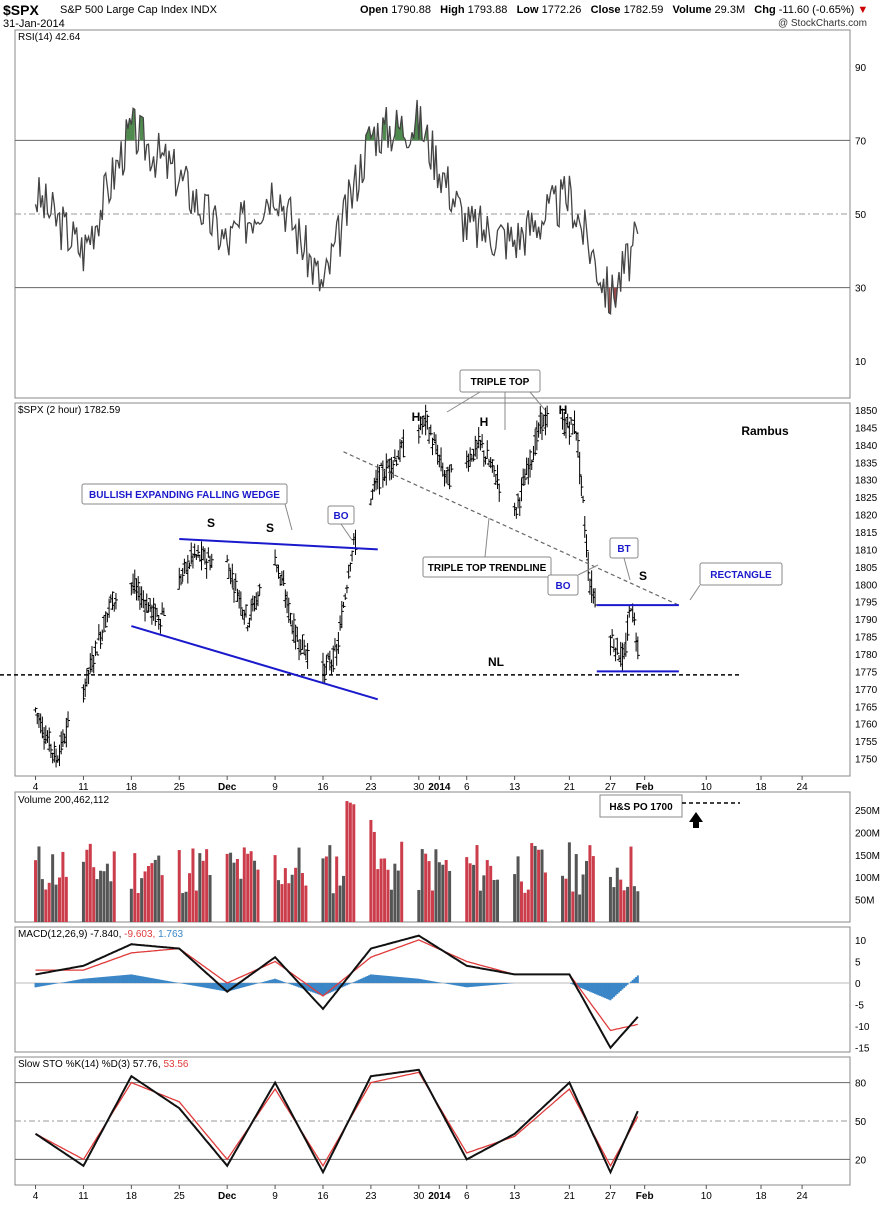 This screenshot has width=895, height=1205. What do you see at coordinates (803, 787) in the screenshot?
I see `x-tick-label: 24` at bounding box center [803, 787].